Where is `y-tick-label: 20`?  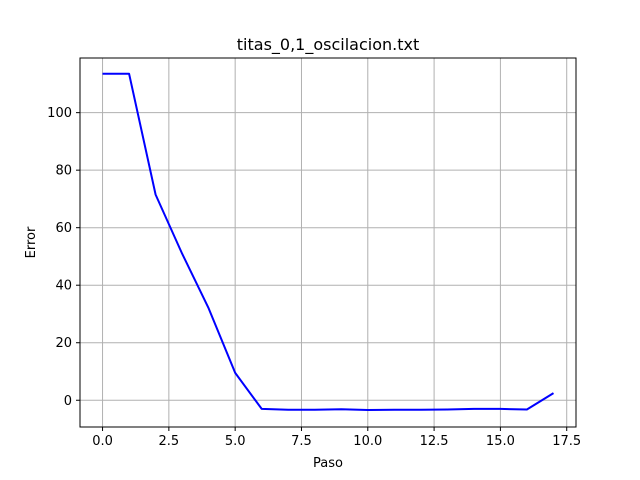 y-tick-label: 20 is located at coordinates (63, 343).